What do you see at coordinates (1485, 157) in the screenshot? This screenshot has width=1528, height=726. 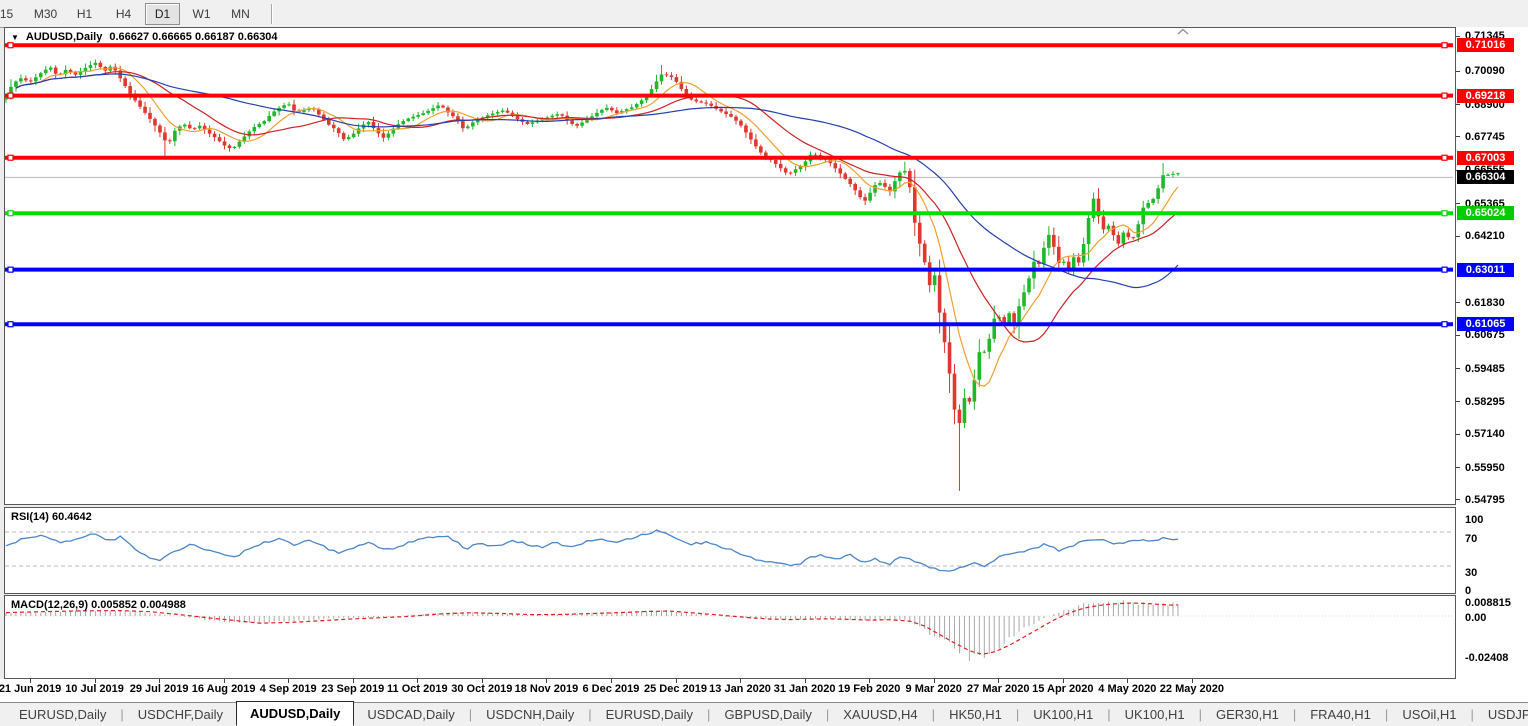 I see `price-badge-0.67003: 0.67003` at bounding box center [1485, 157].